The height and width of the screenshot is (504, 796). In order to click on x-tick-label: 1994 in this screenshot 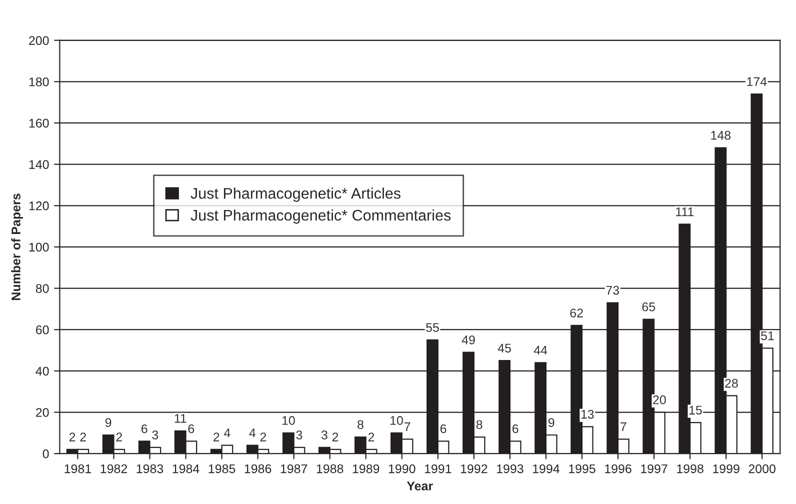, I will do `click(546, 469)`.